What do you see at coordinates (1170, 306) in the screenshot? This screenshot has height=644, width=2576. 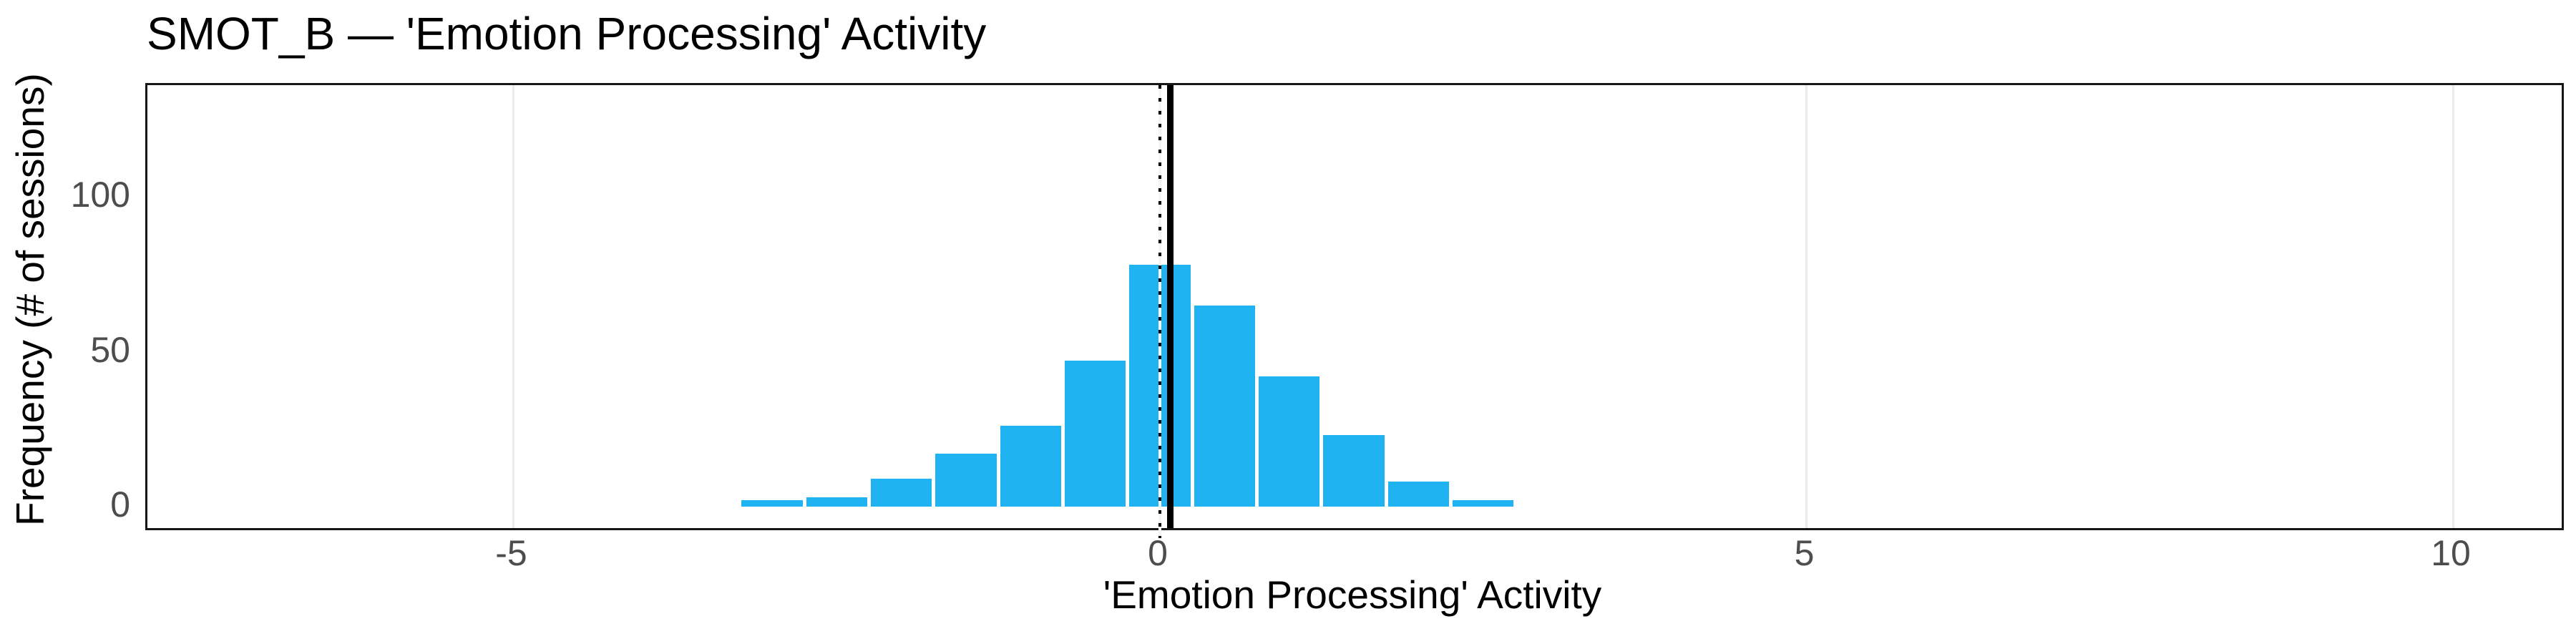 I see `observed-value-line-solid` at bounding box center [1170, 306].